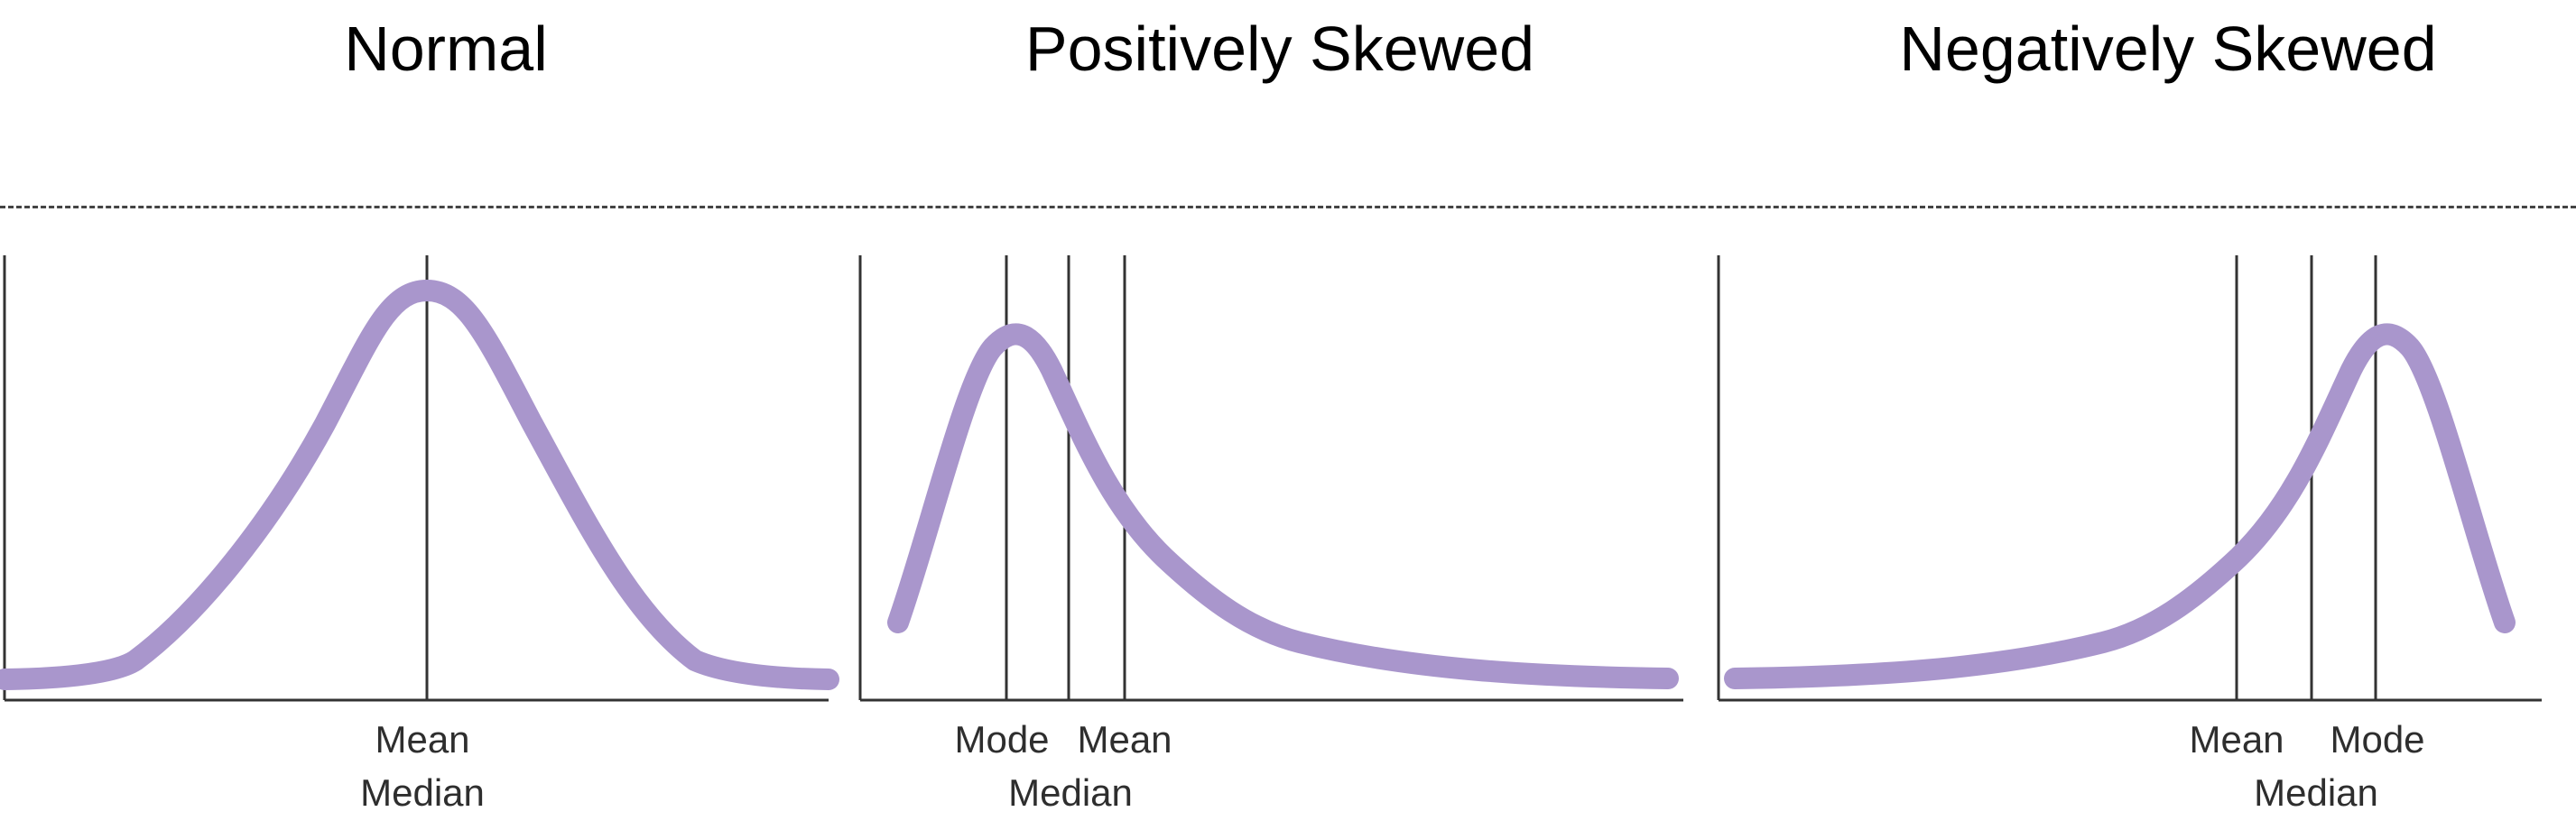  I want to click on pos-mean-label: Mean, so click(1124, 740).